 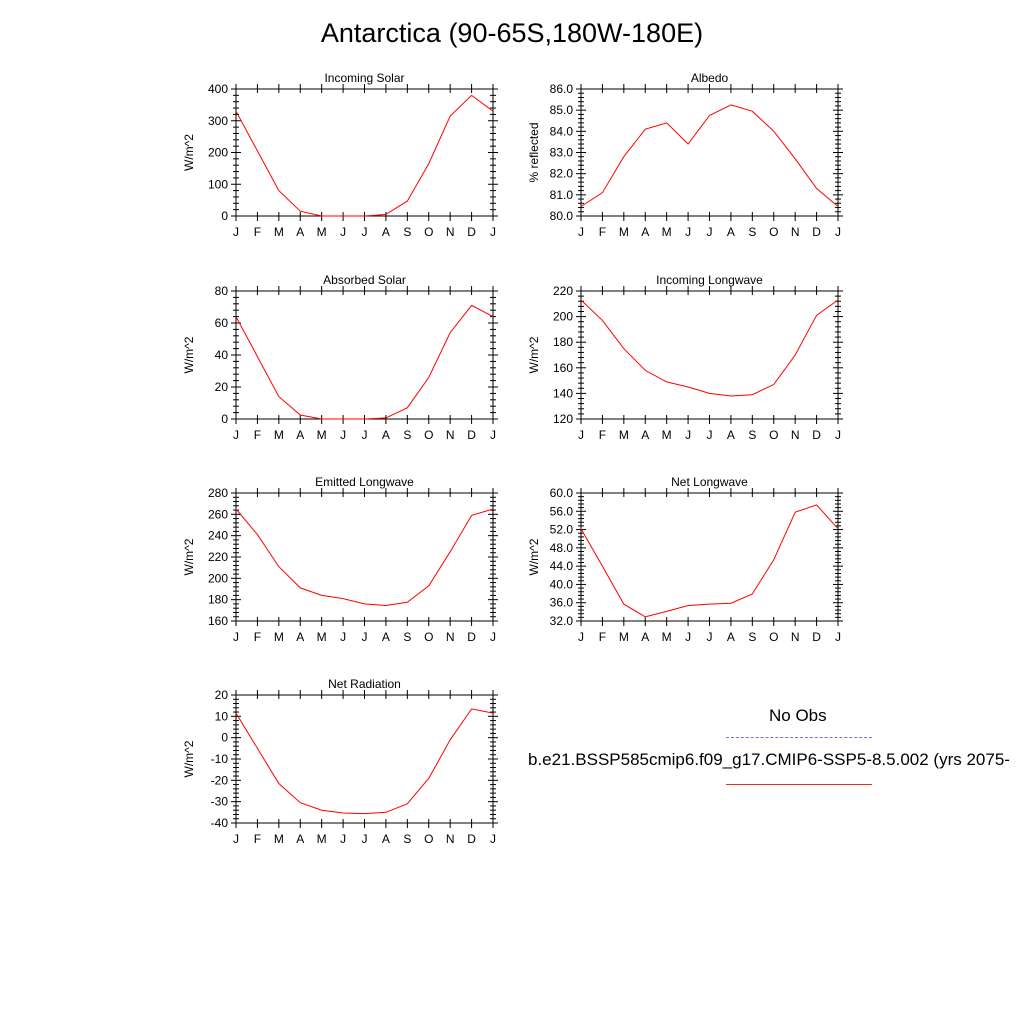 What do you see at coordinates (562, 174) in the screenshot?
I see `y-tick-label: 82.0` at bounding box center [562, 174].